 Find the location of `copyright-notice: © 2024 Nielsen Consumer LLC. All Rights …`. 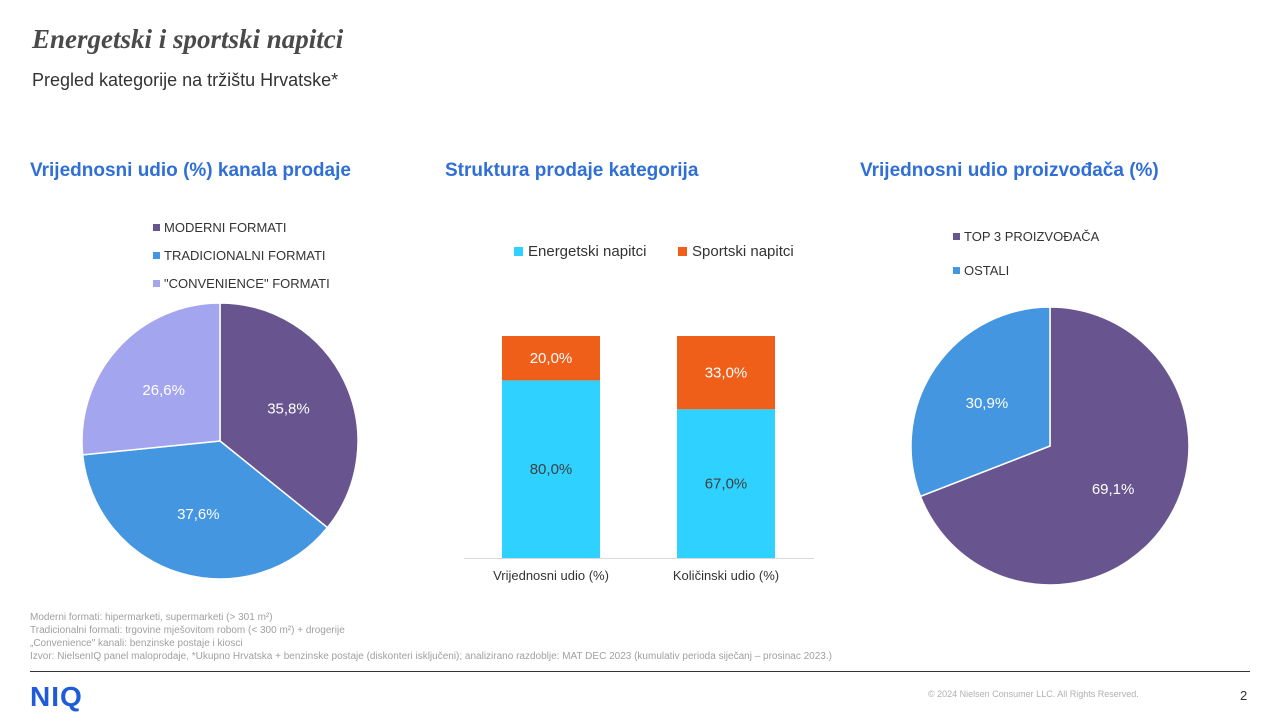

copyright-notice: © 2024 Nielsen Consumer LLC. All Rights … is located at coordinates (1033, 694).